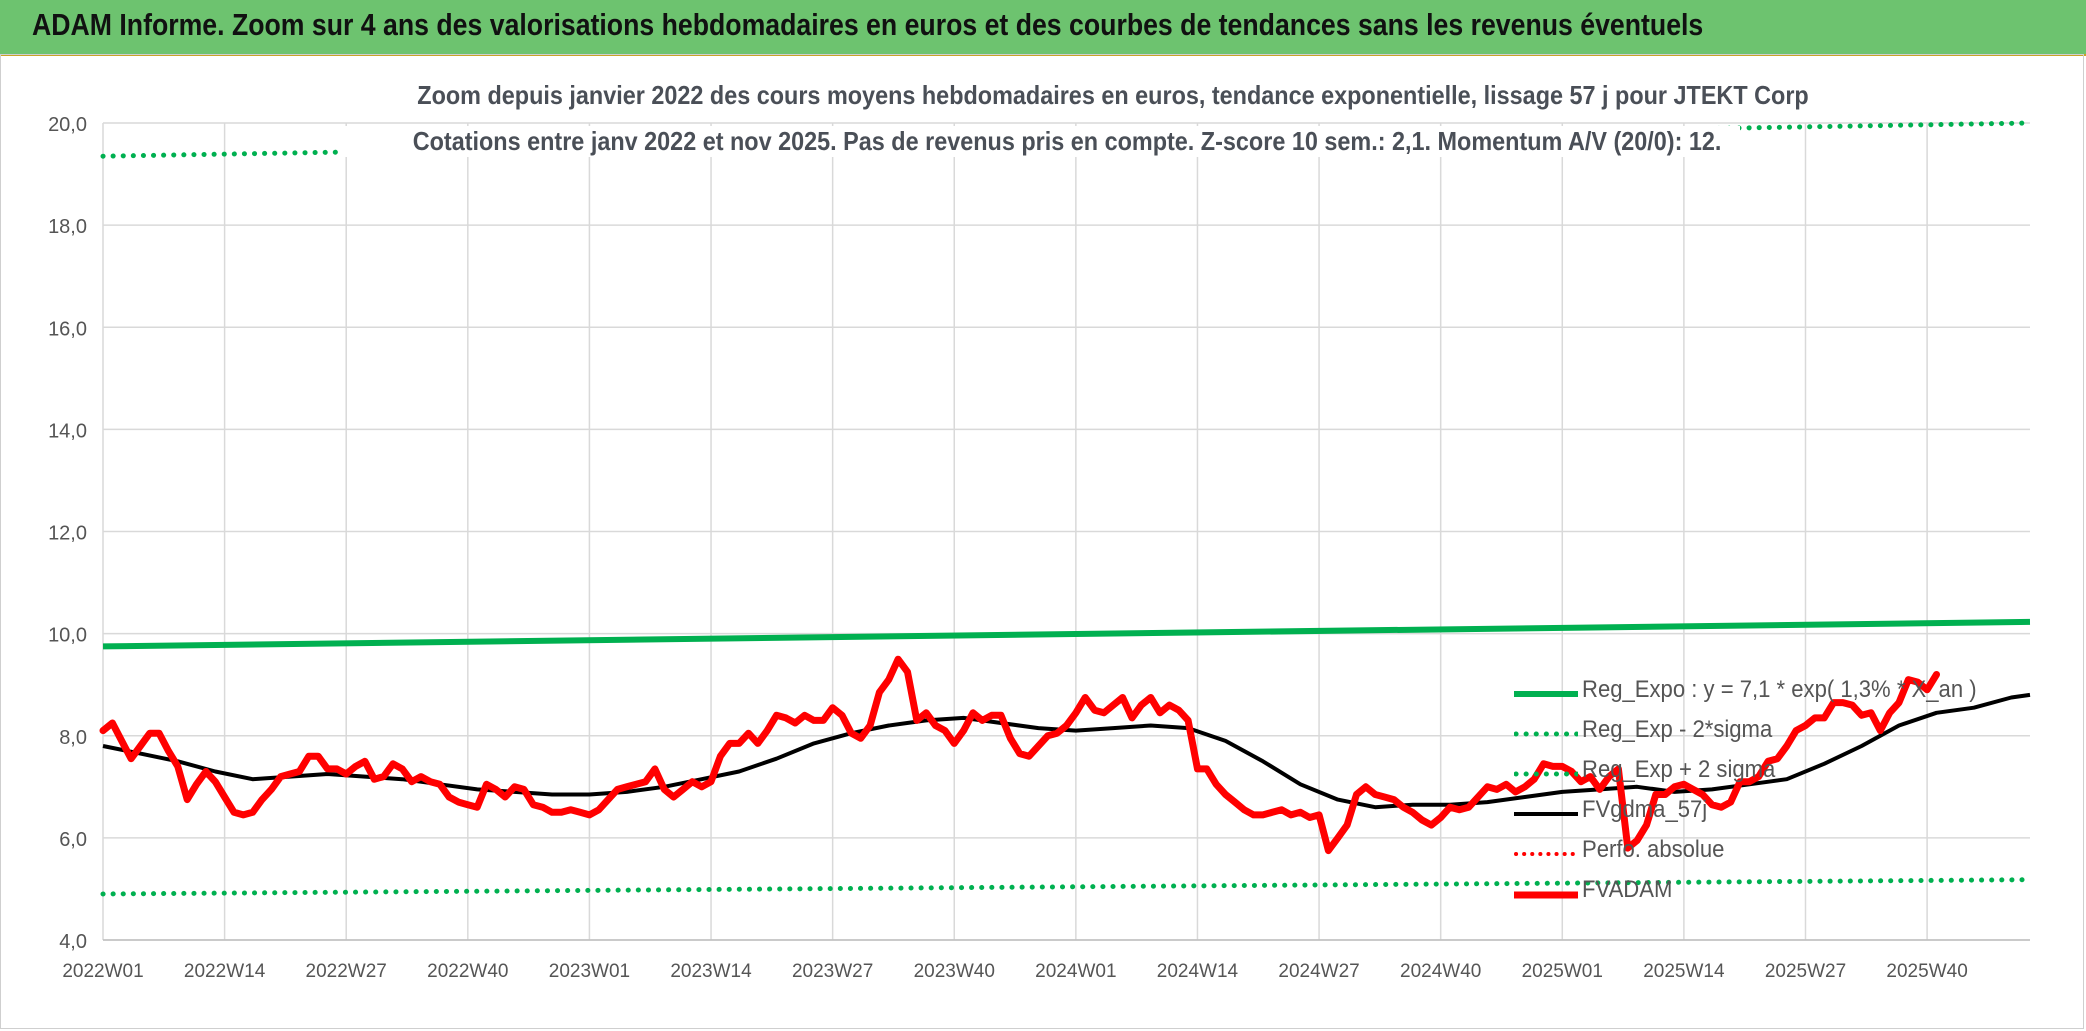 This screenshot has height=1031, width=2086. I want to click on y-tick-label: 12,0, so click(67, 534).